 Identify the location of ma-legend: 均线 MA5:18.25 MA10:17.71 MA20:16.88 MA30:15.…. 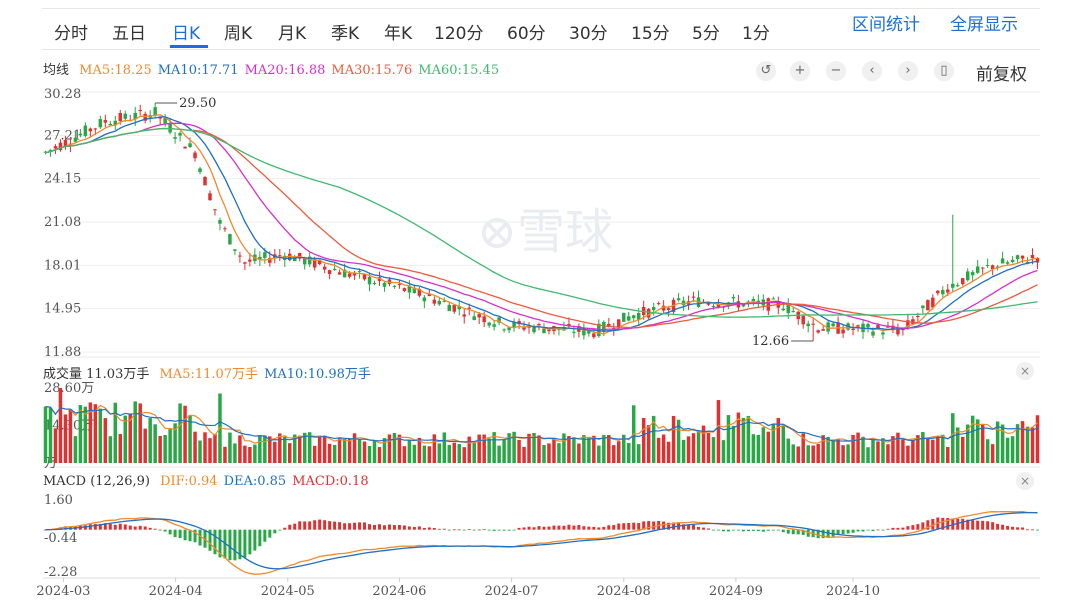
(277, 68).